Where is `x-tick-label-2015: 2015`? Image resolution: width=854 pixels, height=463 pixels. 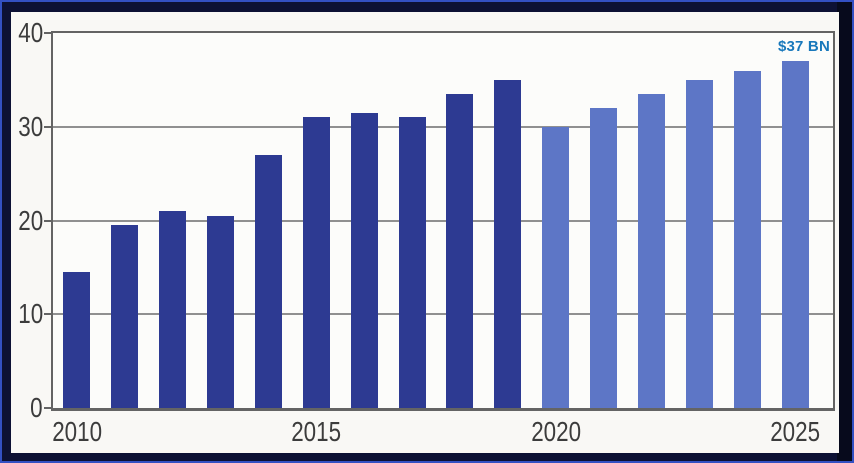
x-tick-label-2015: 2015 is located at coordinates (316, 431).